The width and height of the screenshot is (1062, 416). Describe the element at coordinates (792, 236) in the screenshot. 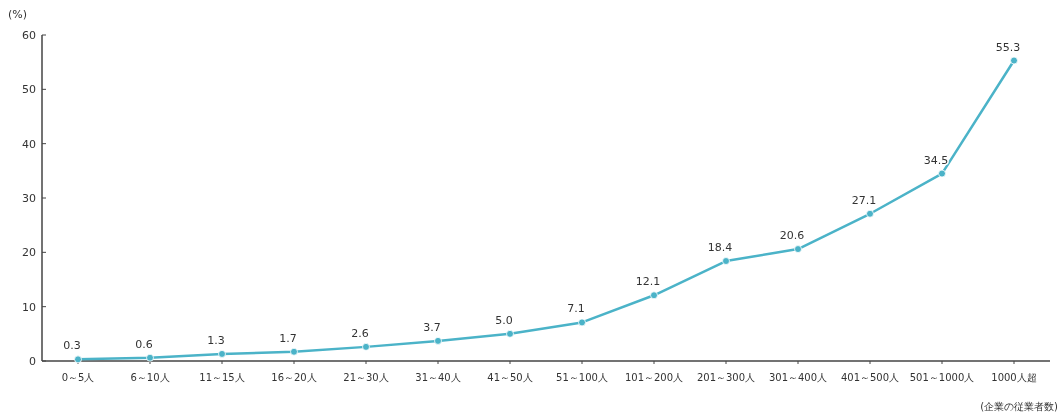

I see `text: 20.6` at that location.